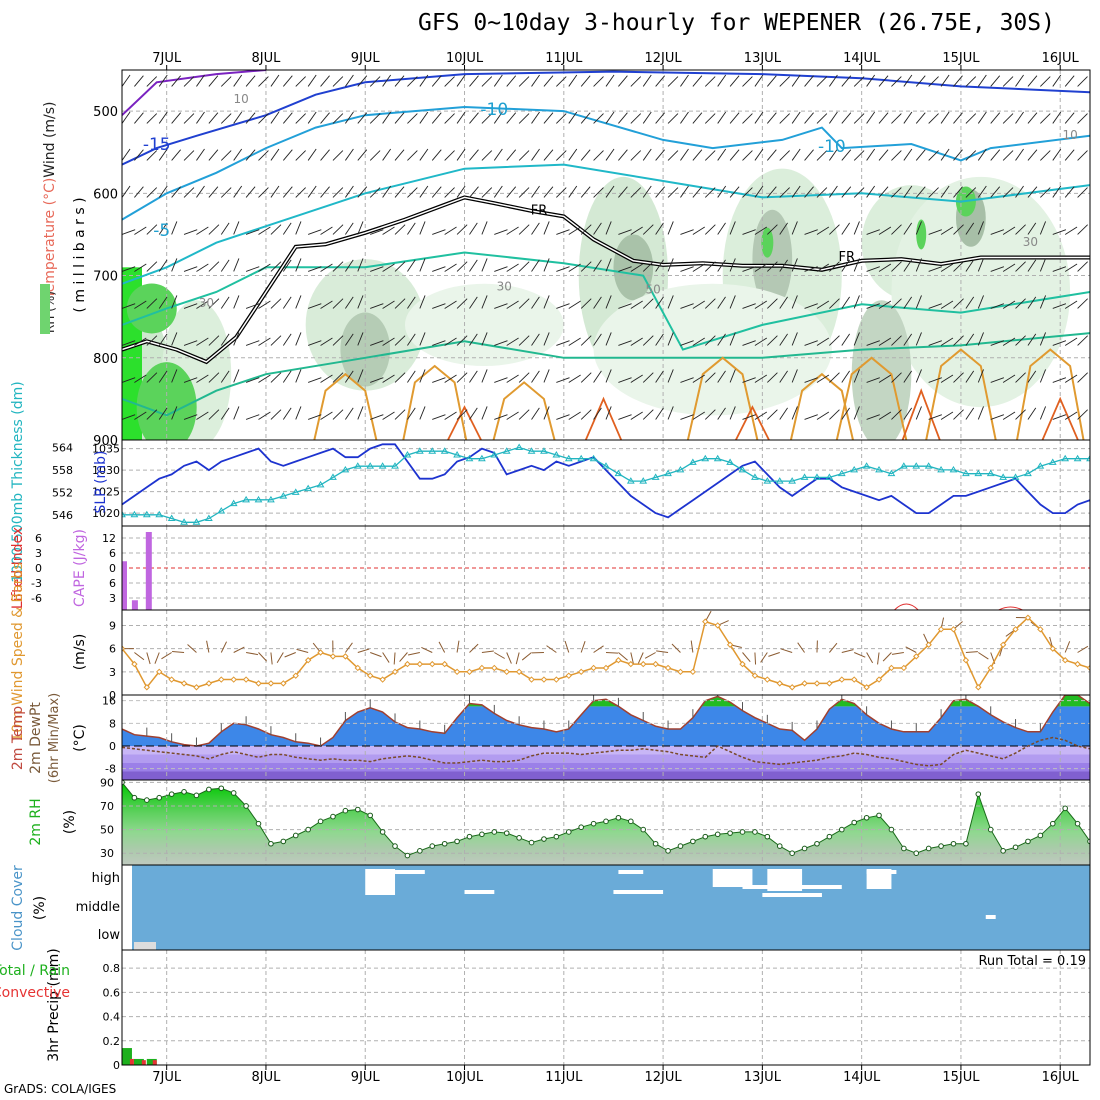  What do you see at coordinates (240, 99) in the screenshot?
I see `contour-label: 10` at bounding box center [240, 99].